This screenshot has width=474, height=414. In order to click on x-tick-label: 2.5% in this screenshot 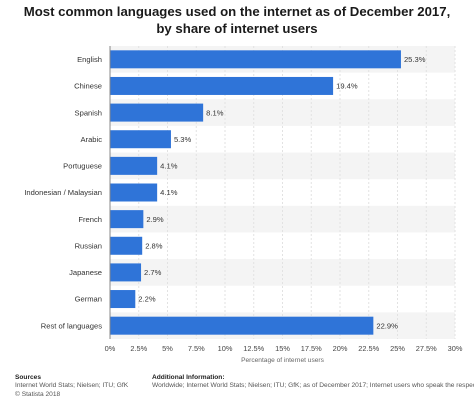, I will do `click(138, 348)`.